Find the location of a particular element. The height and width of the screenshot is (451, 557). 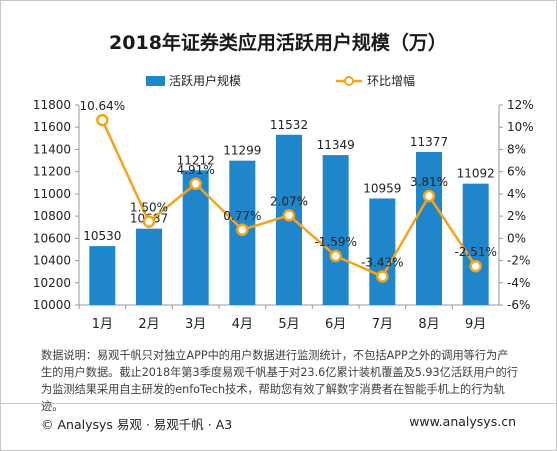

growth-value-label: 2.07% is located at coordinates (289, 201).